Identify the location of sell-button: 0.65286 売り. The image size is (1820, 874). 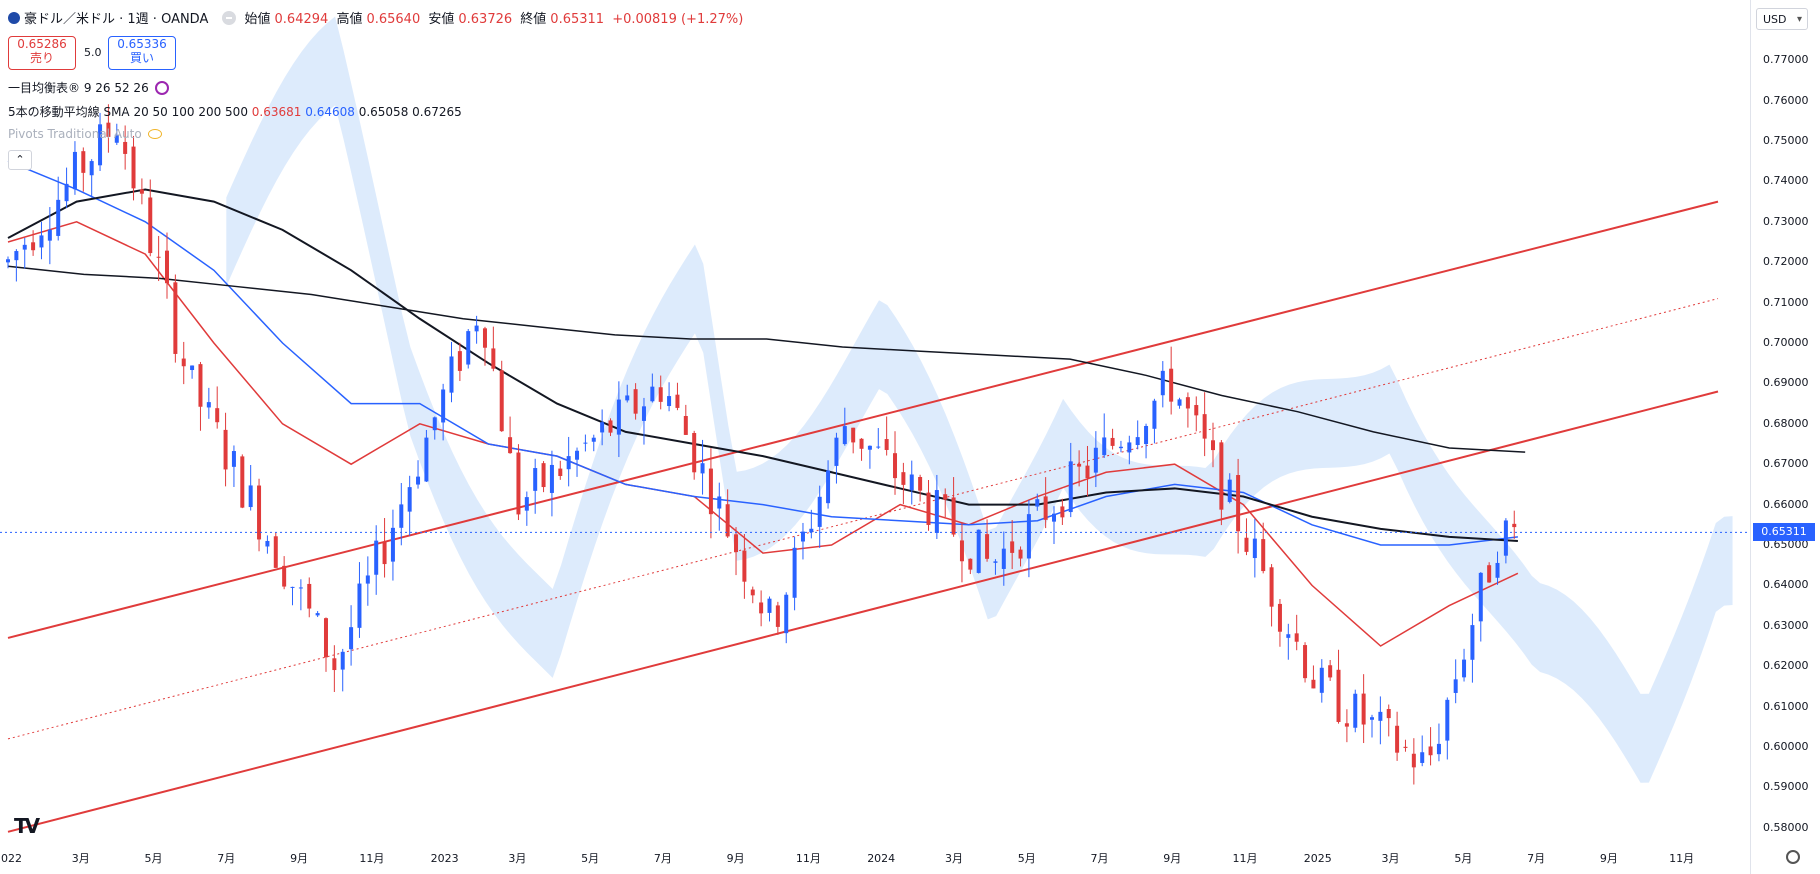
(42, 53).